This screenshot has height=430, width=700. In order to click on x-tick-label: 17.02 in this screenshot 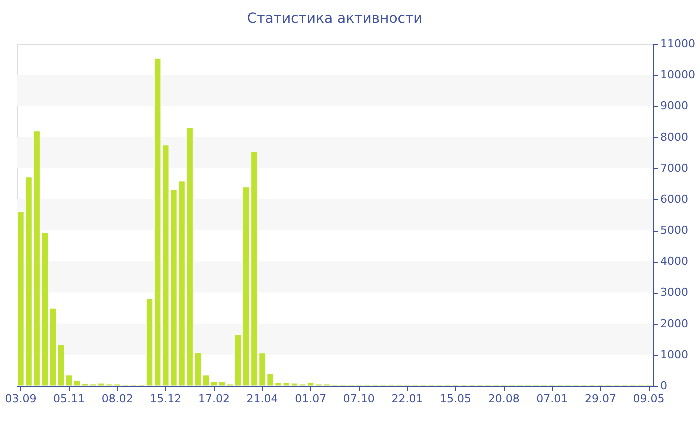, I will do `click(214, 399)`.